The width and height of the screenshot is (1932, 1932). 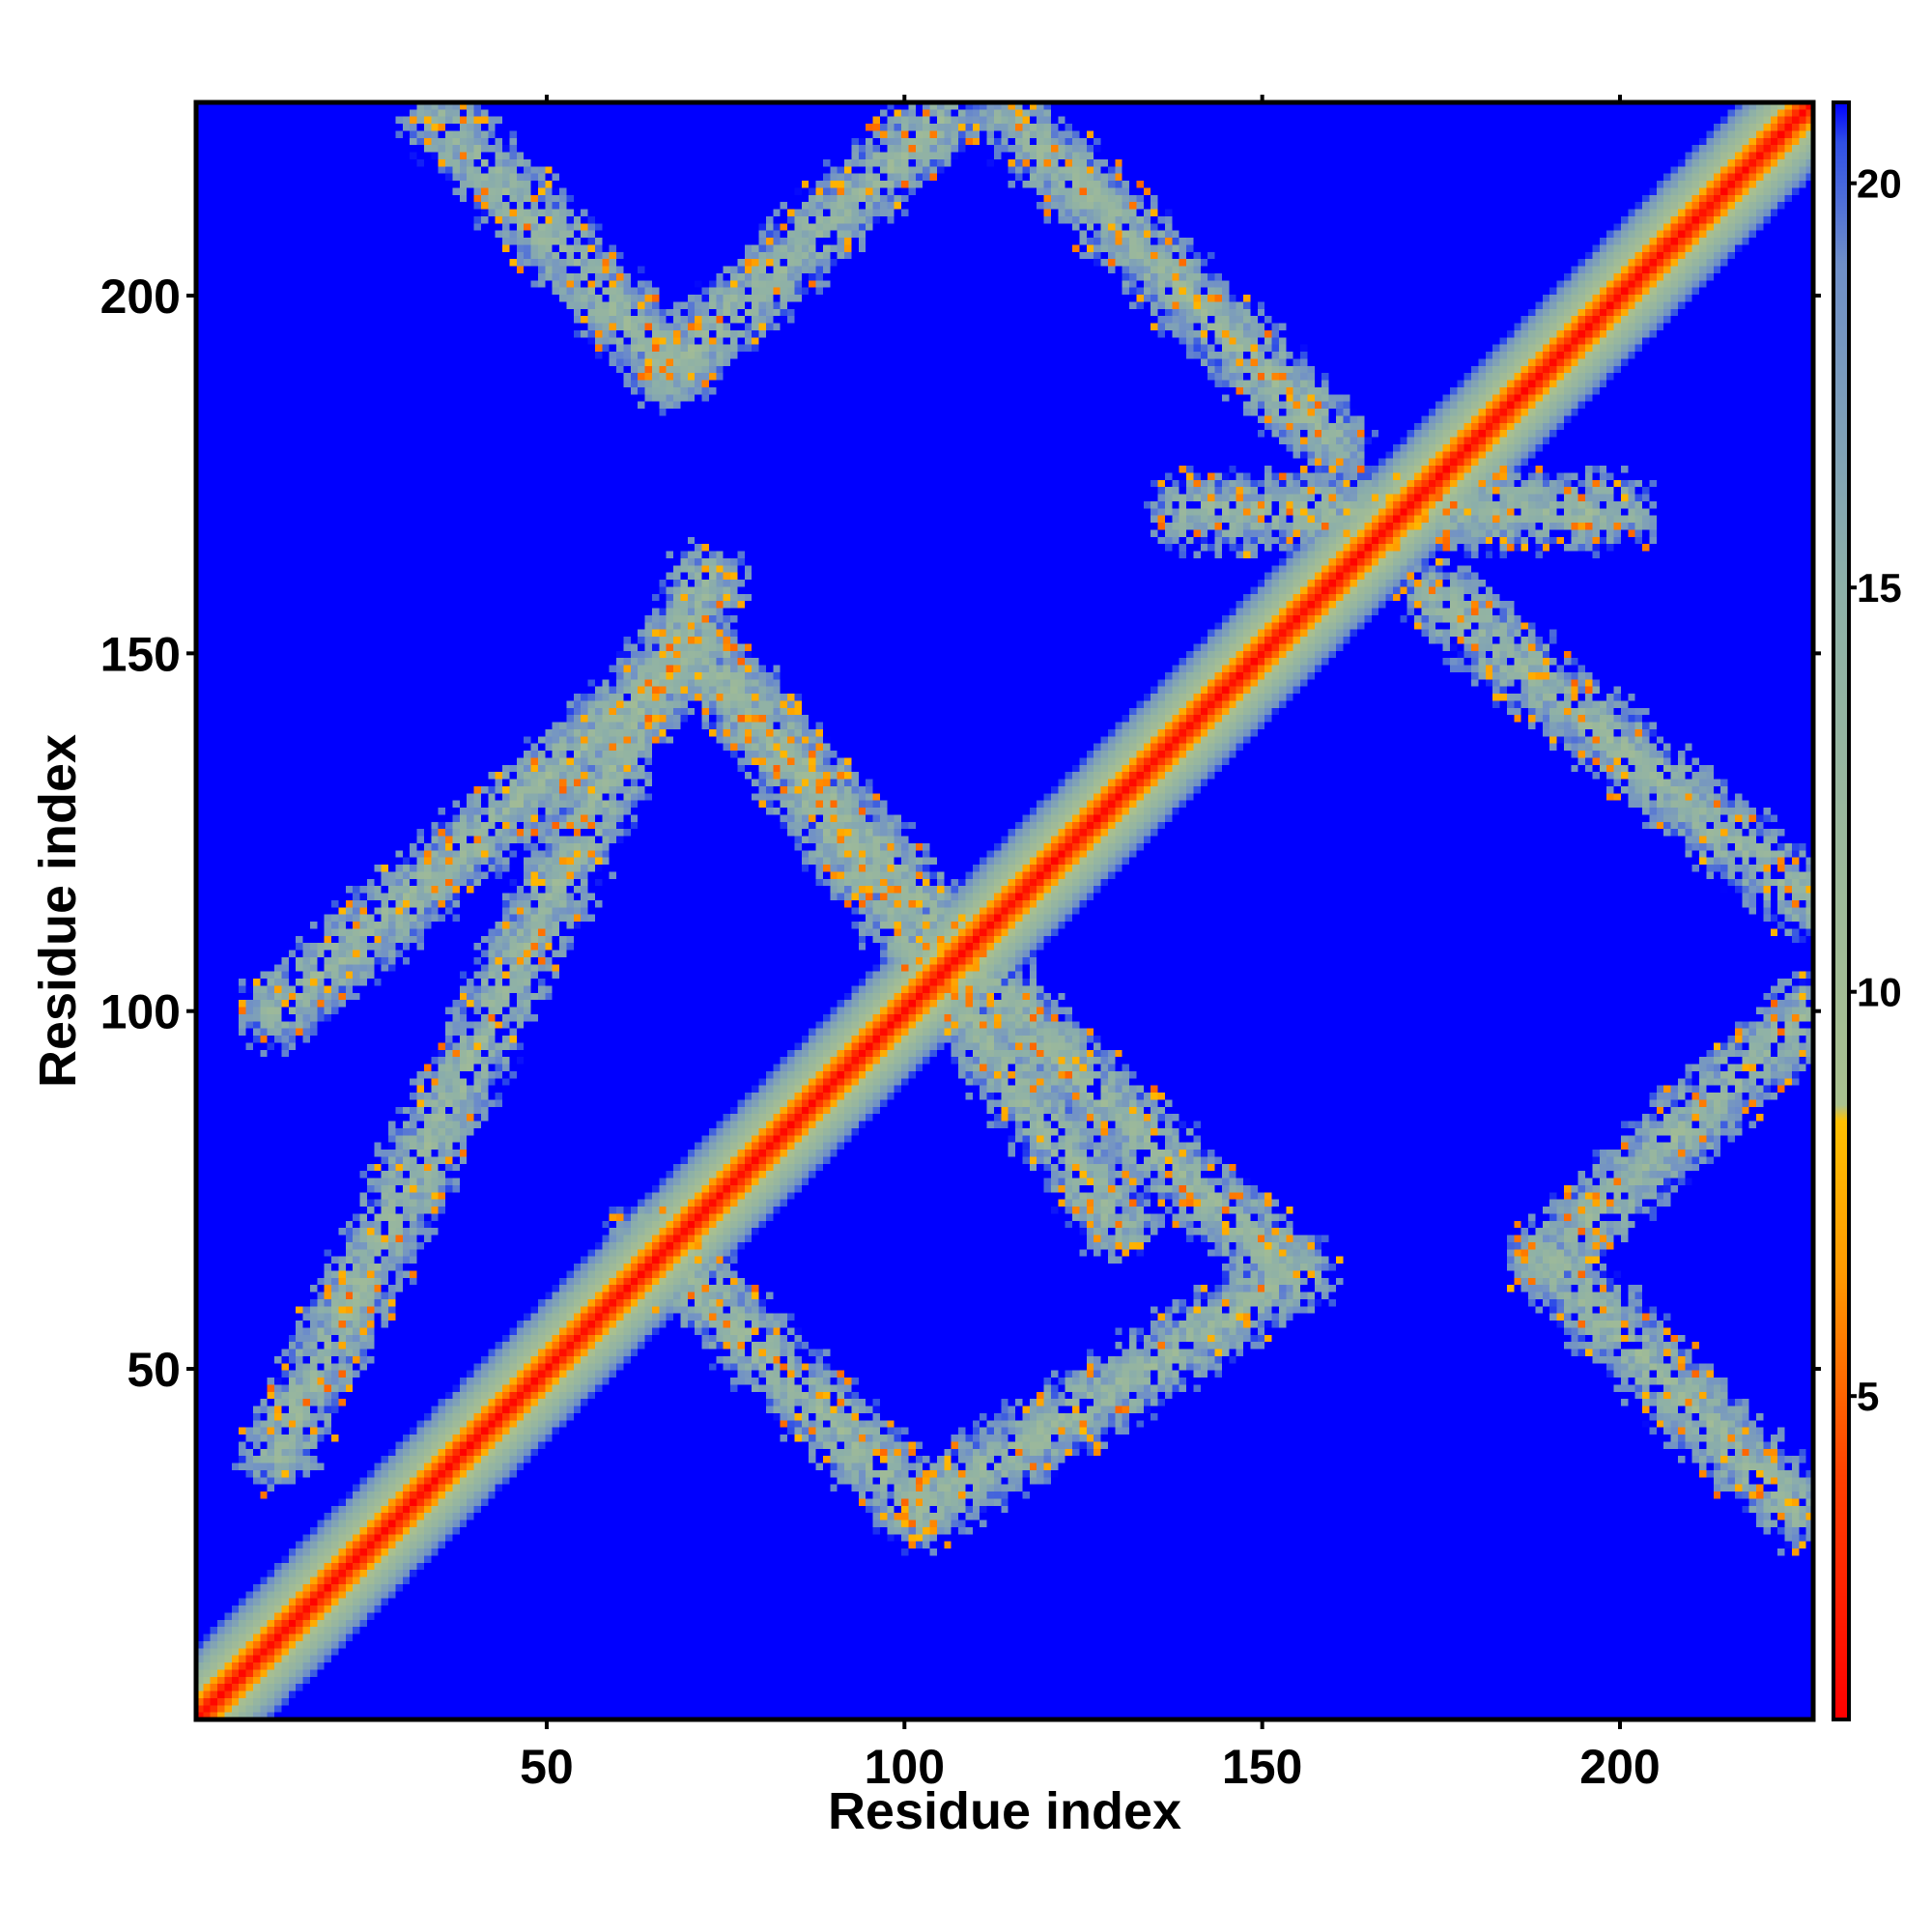 I want to click on x-axis-title: Residue index, so click(x=1005, y=1811).